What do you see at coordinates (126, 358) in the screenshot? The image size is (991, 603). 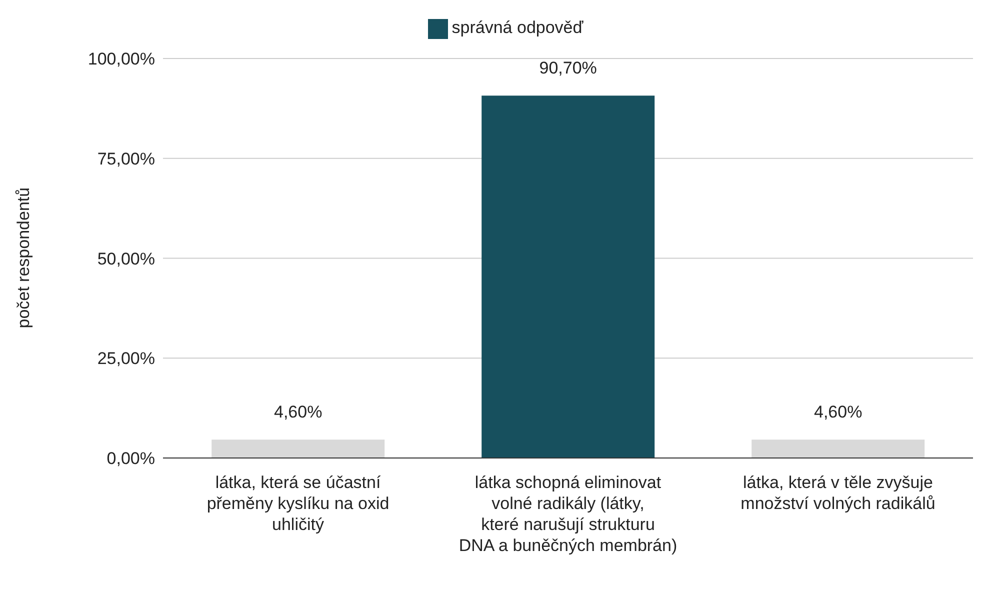 I see `y-tick-label: 25,00%` at bounding box center [126, 358].